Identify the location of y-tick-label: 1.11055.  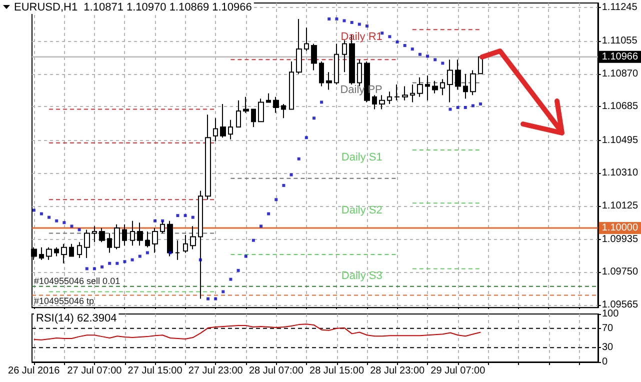
(620, 41).